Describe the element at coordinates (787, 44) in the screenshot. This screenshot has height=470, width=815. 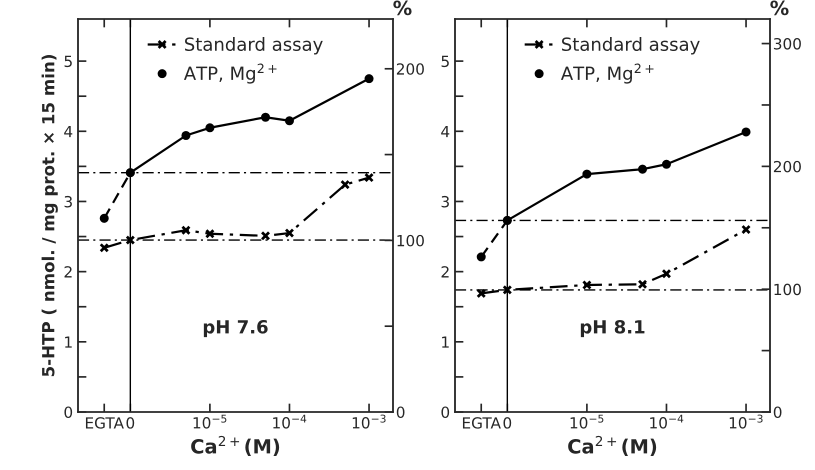
I see `y2-tick-label: 300` at that location.